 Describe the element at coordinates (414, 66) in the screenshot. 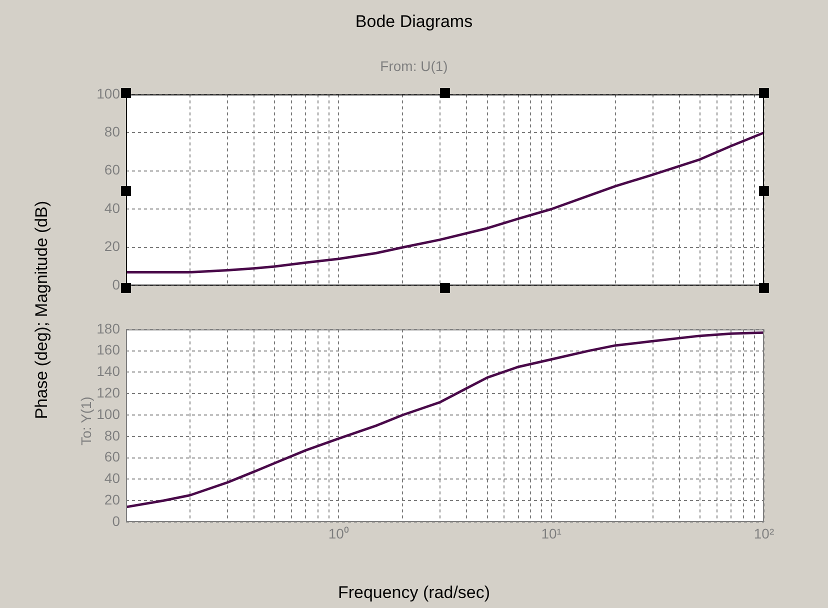

I see `chart-subtitle: From: U(1)` at that location.